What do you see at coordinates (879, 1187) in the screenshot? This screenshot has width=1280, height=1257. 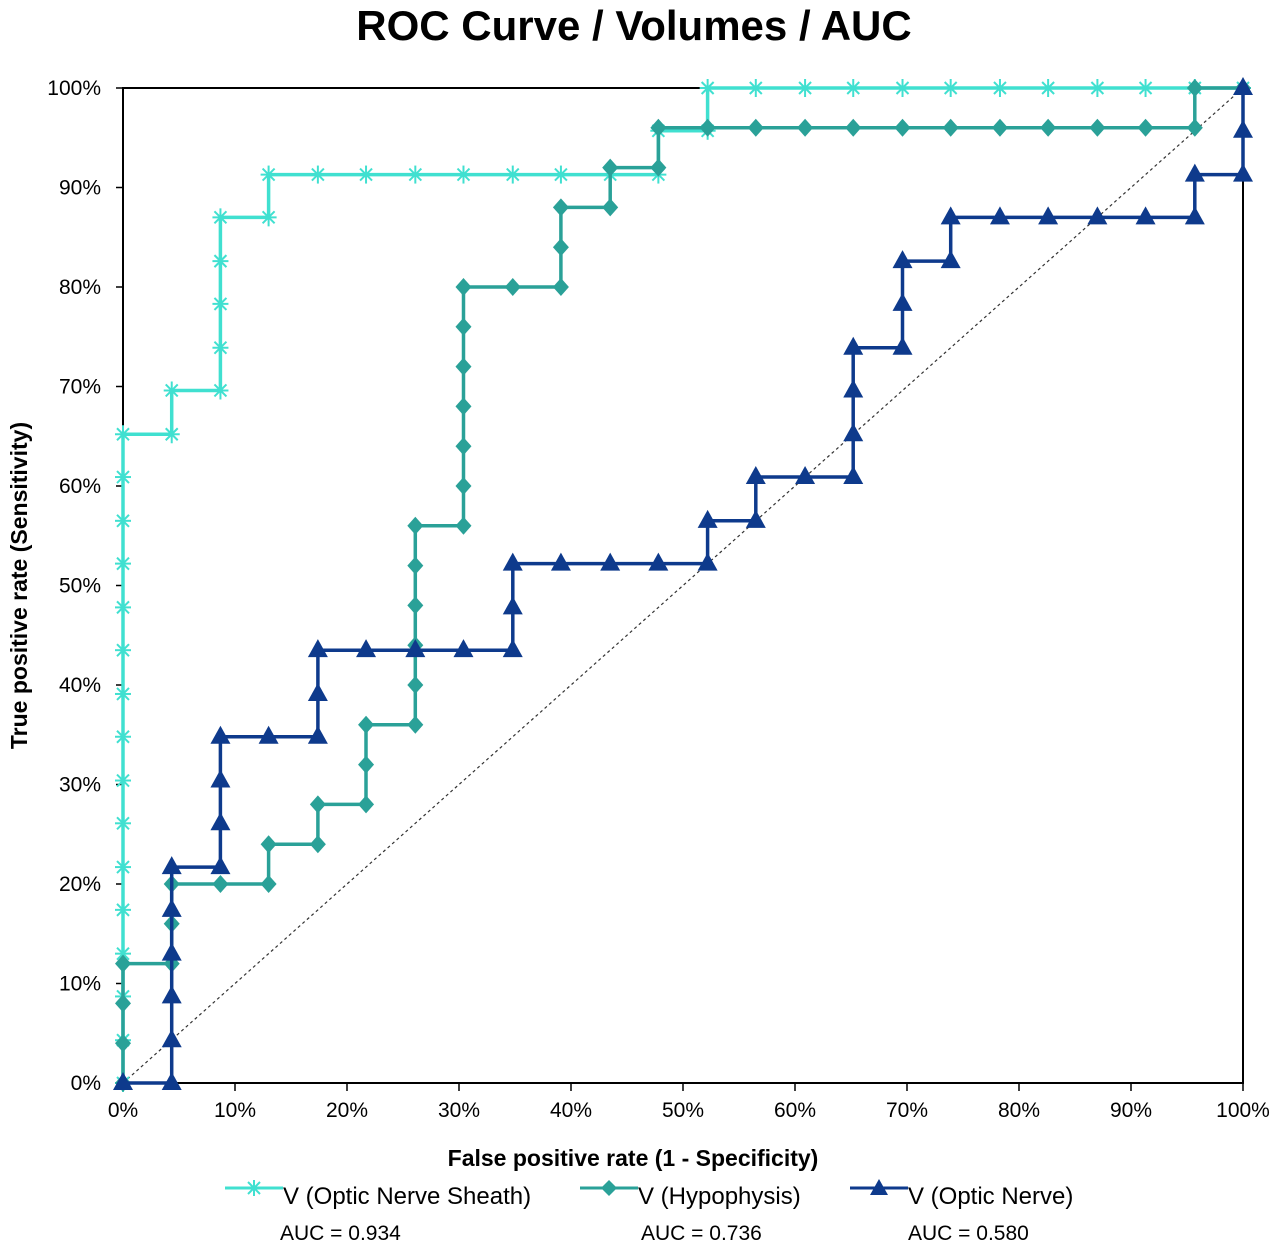 I see `legend-marker-triangle` at bounding box center [879, 1187].